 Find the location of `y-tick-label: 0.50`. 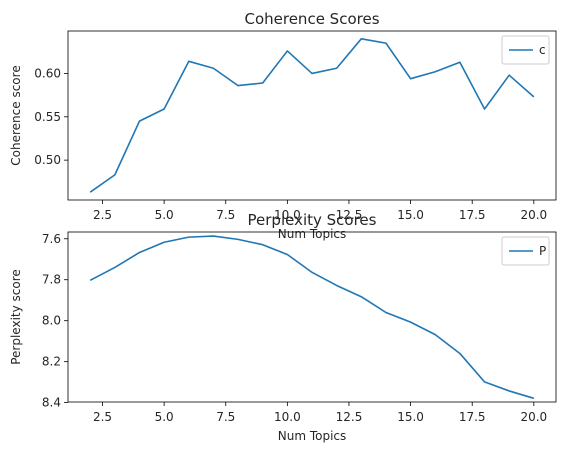

y-tick-label: 0.50 is located at coordinates (47, 160).